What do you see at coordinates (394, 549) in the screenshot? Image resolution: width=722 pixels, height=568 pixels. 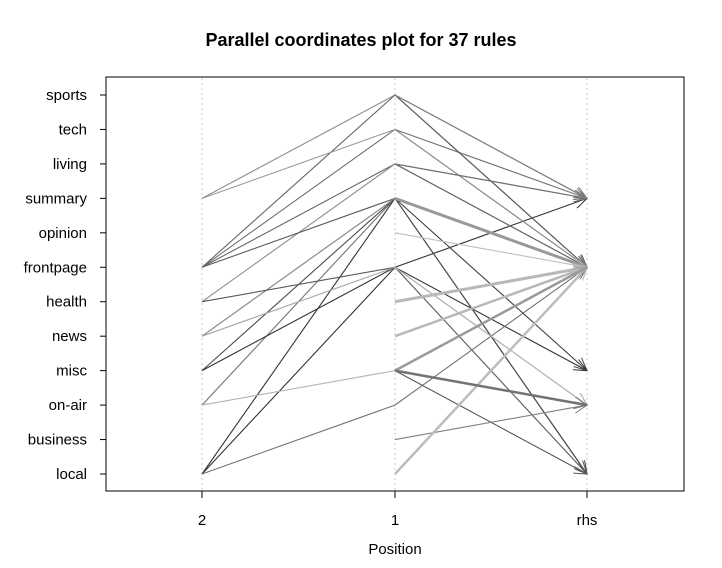 I see `x-axis-label: Position` at bounding box center [394, 549].